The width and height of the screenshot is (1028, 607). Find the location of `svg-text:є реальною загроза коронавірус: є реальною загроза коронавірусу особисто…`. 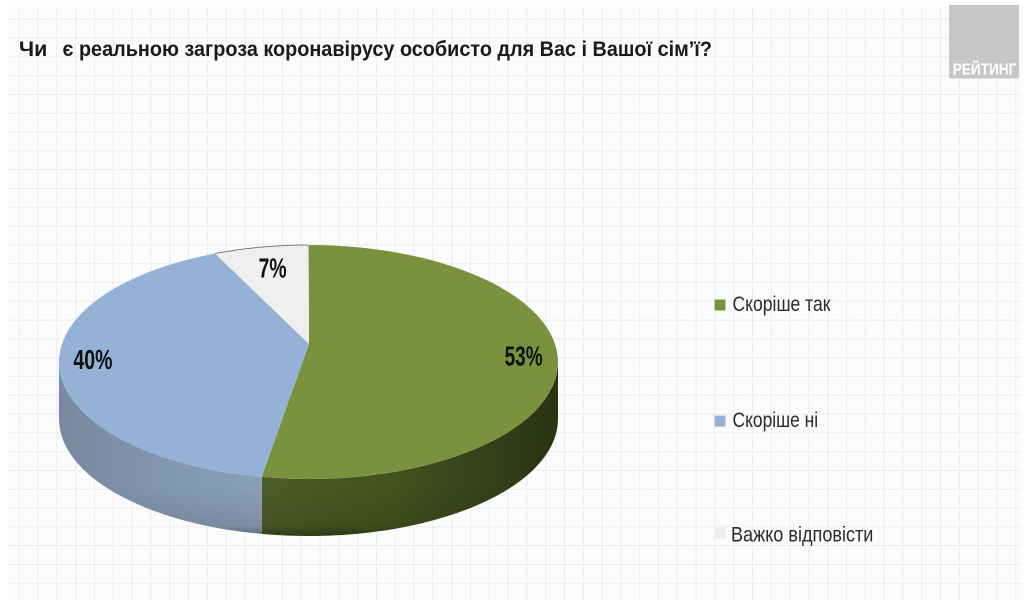

svg-text:є реальною загроза коронавірус: є реальною загроза коронавірусу особисто… is located at coordinates (388, 49).